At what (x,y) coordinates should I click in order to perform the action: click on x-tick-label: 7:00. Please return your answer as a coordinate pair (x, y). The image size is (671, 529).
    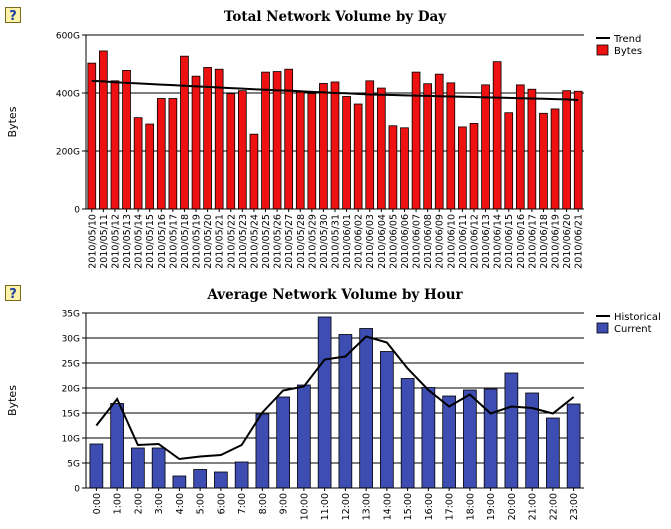
    Looking at the image, I should click on (242, 503).